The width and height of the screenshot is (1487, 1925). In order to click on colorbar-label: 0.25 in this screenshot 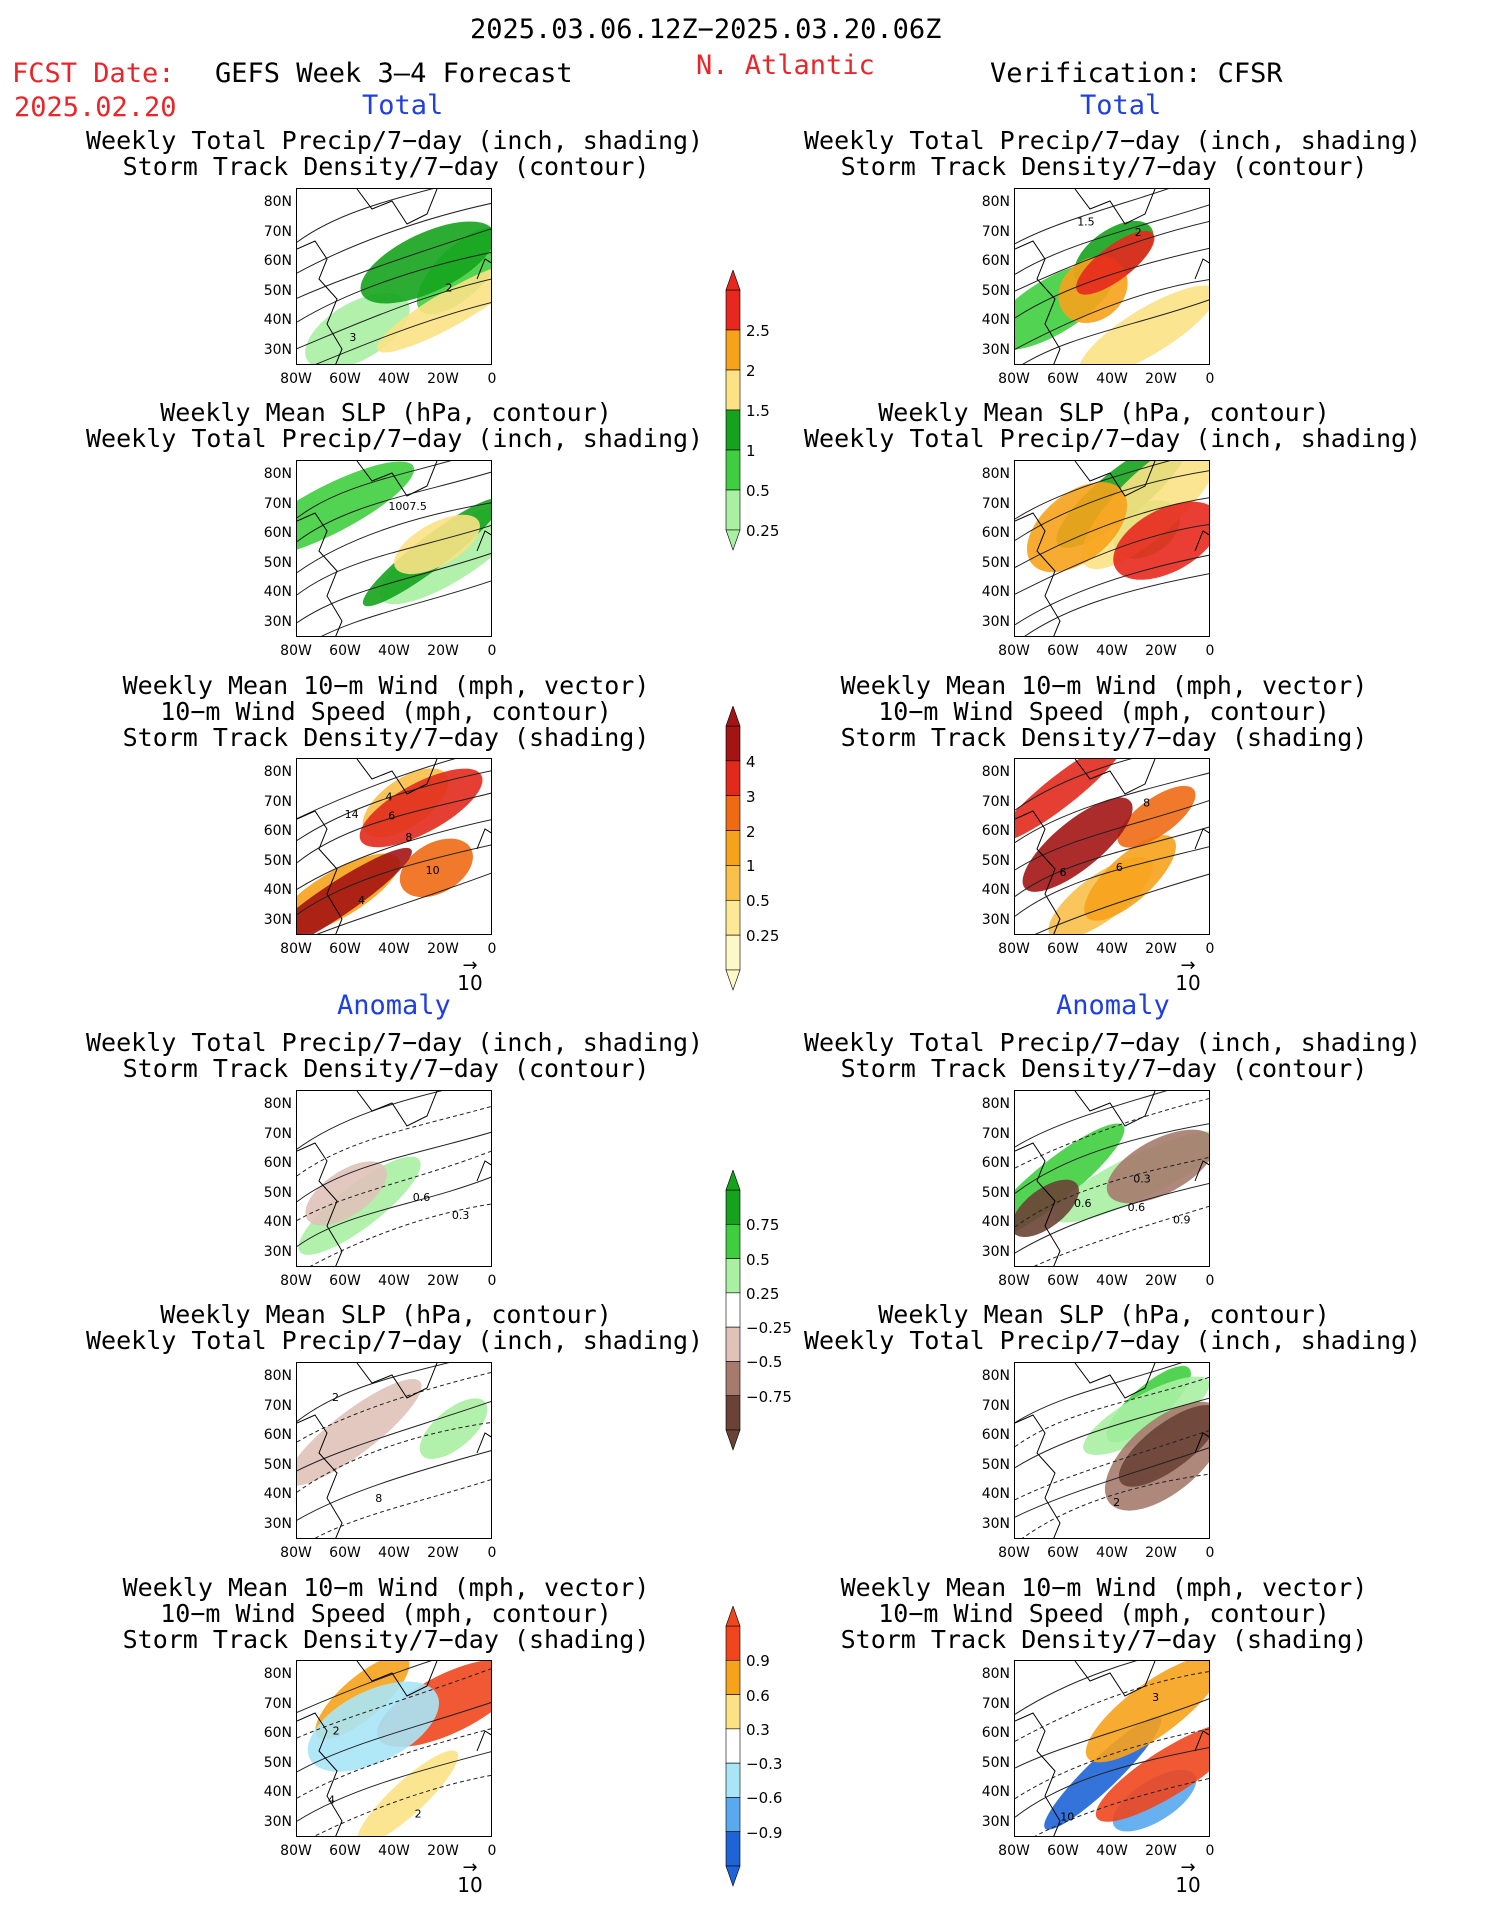, I will do `click(763, 1293)`.